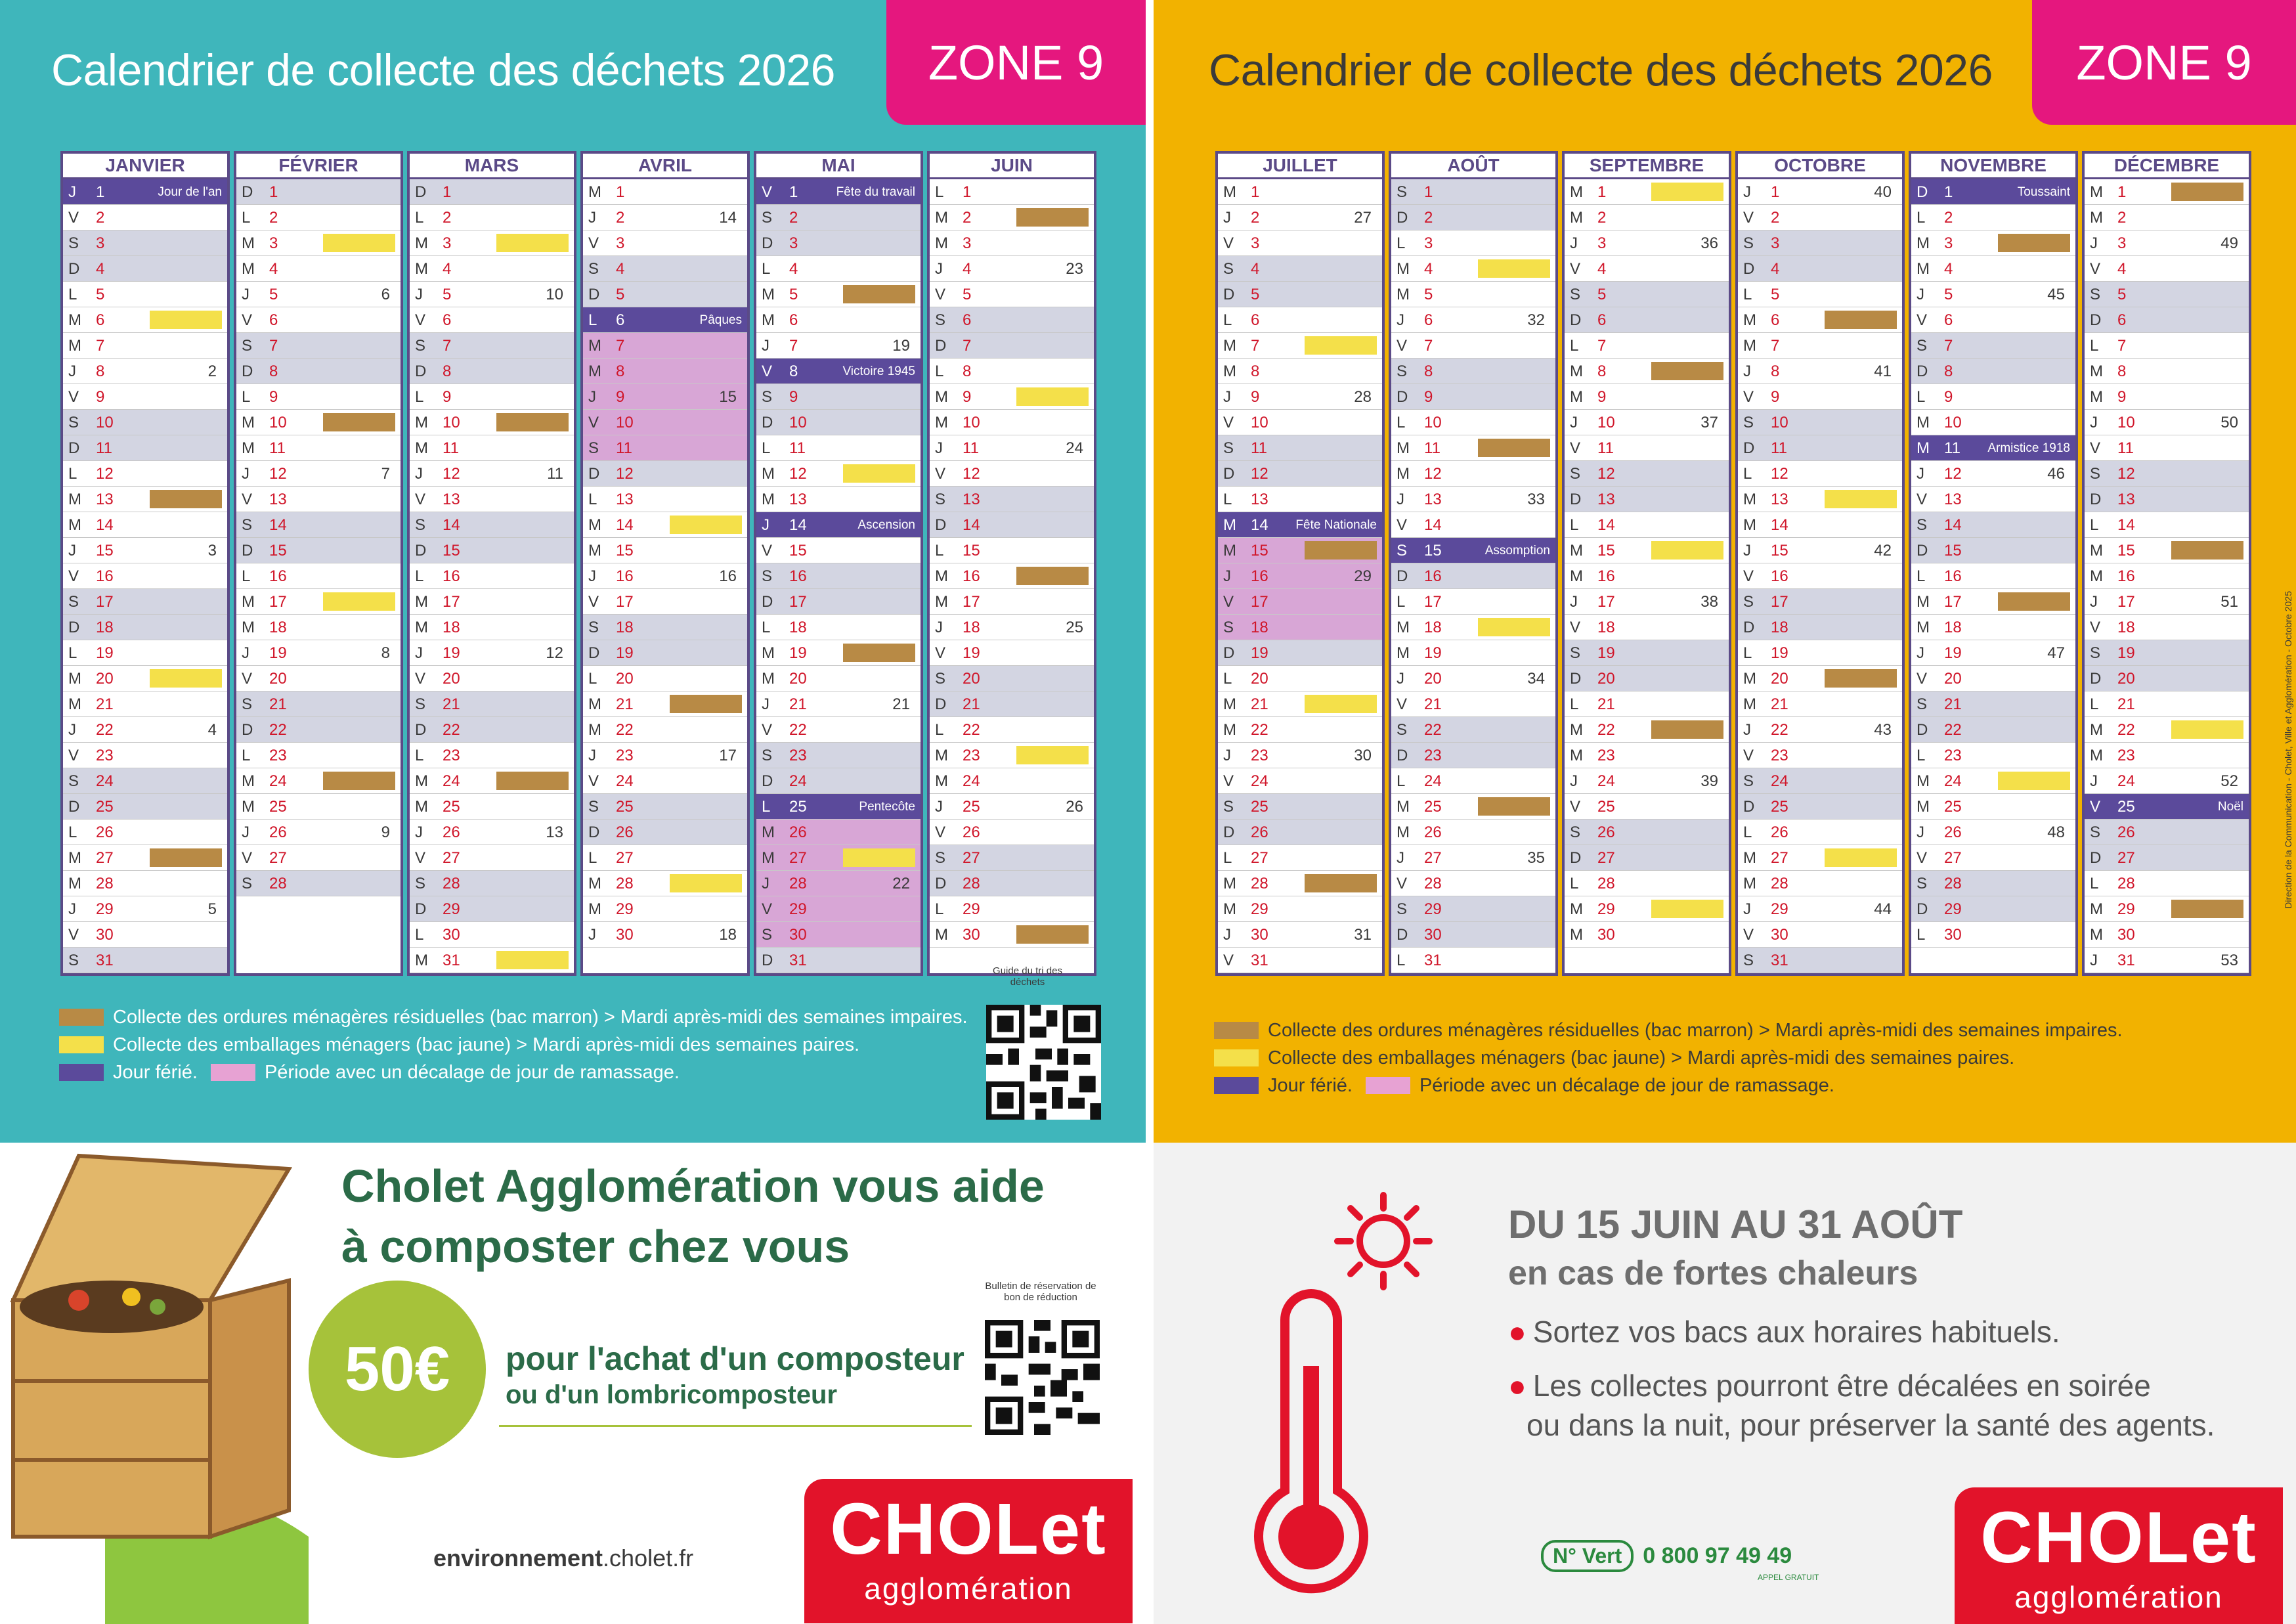 The width and height of the screenshot is (2296, 1624). Describe the element at coordinates (492, 602) in the screenshot. I see `day-row: M 17` at that location.